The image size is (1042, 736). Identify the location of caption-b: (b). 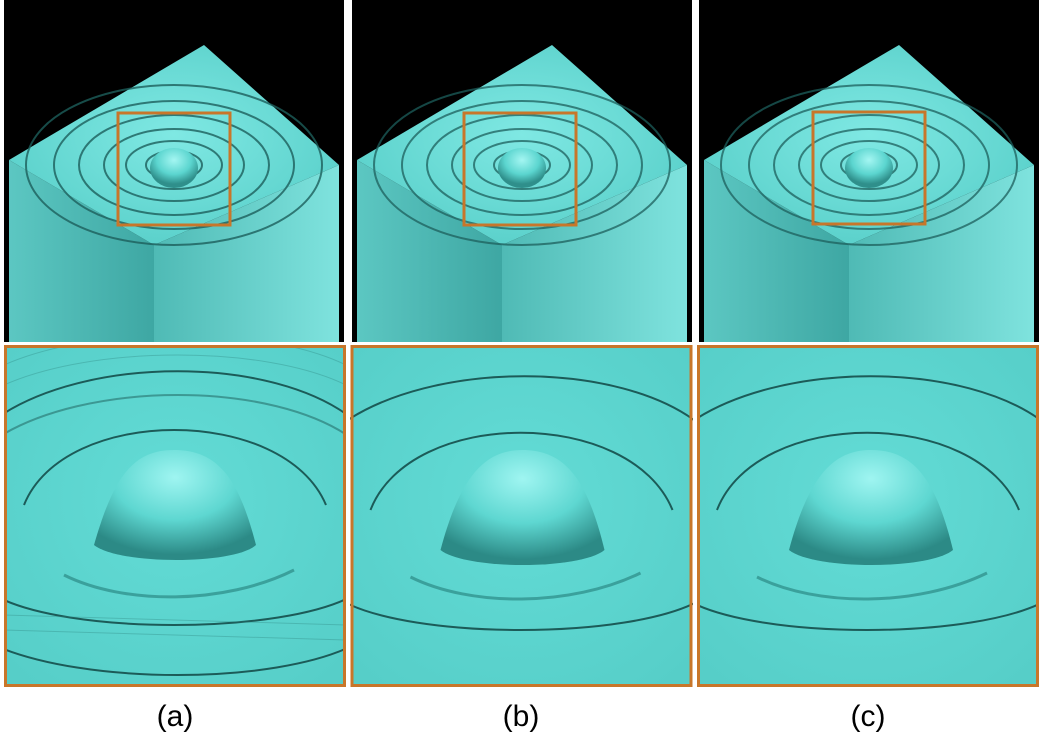
(521, 716).